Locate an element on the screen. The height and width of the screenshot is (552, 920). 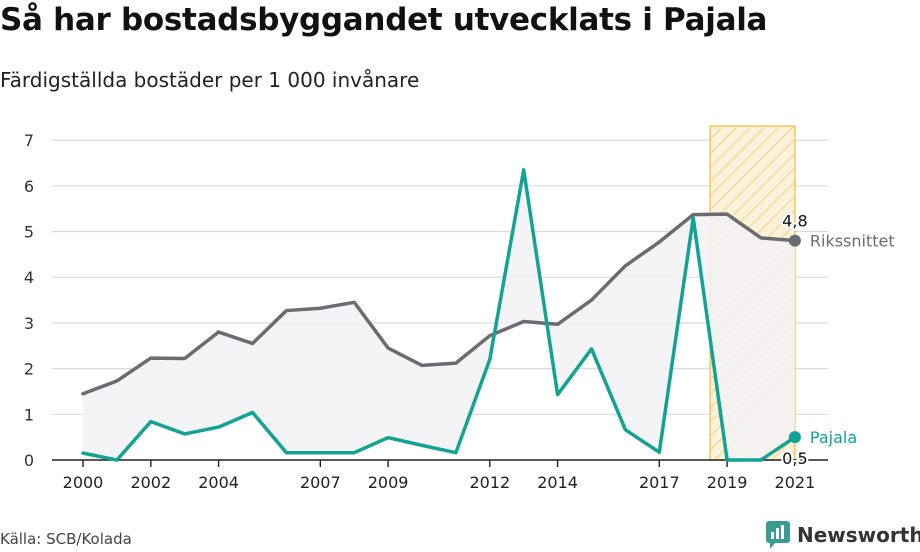
y-tick-label: 5 is located at coordinates (29, 232).